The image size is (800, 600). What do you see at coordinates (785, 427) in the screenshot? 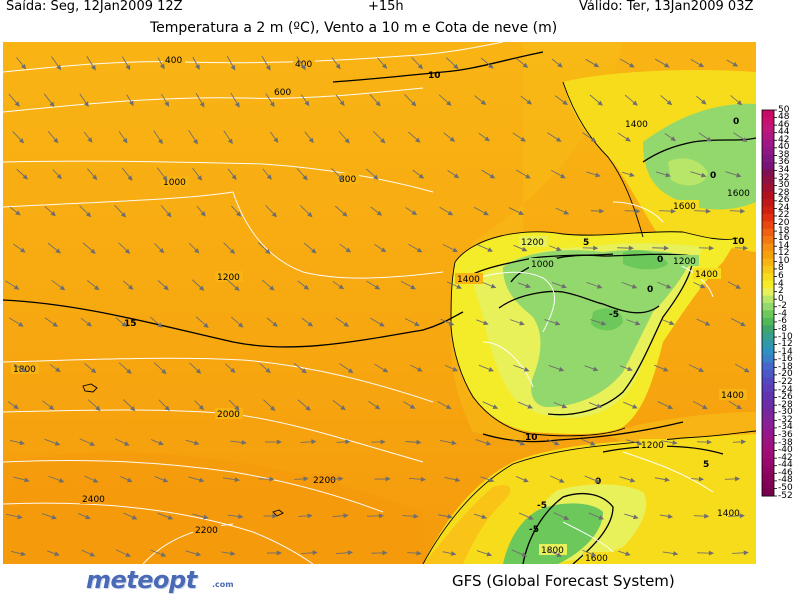
I see `colorbar-label: -34` at bounding box center [785, 427].